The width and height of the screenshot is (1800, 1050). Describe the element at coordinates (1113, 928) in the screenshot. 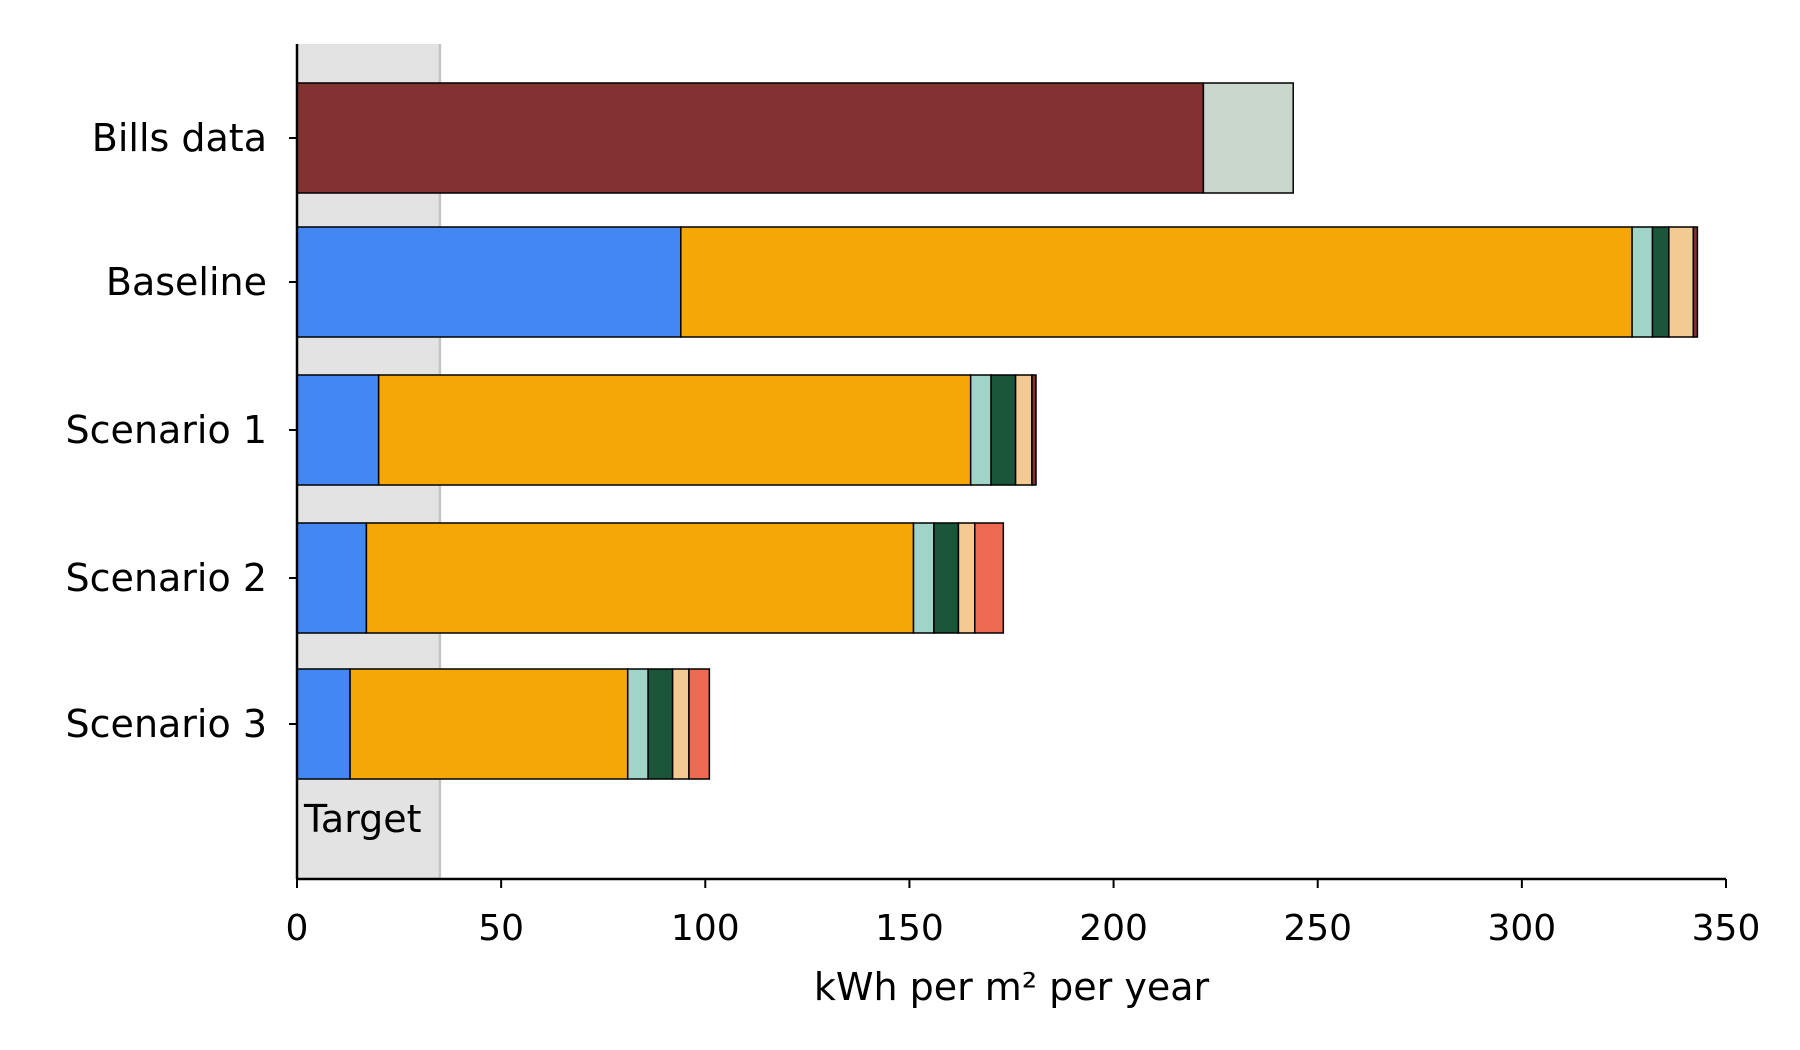

I see `x-tick-label-4: 200` at that location.